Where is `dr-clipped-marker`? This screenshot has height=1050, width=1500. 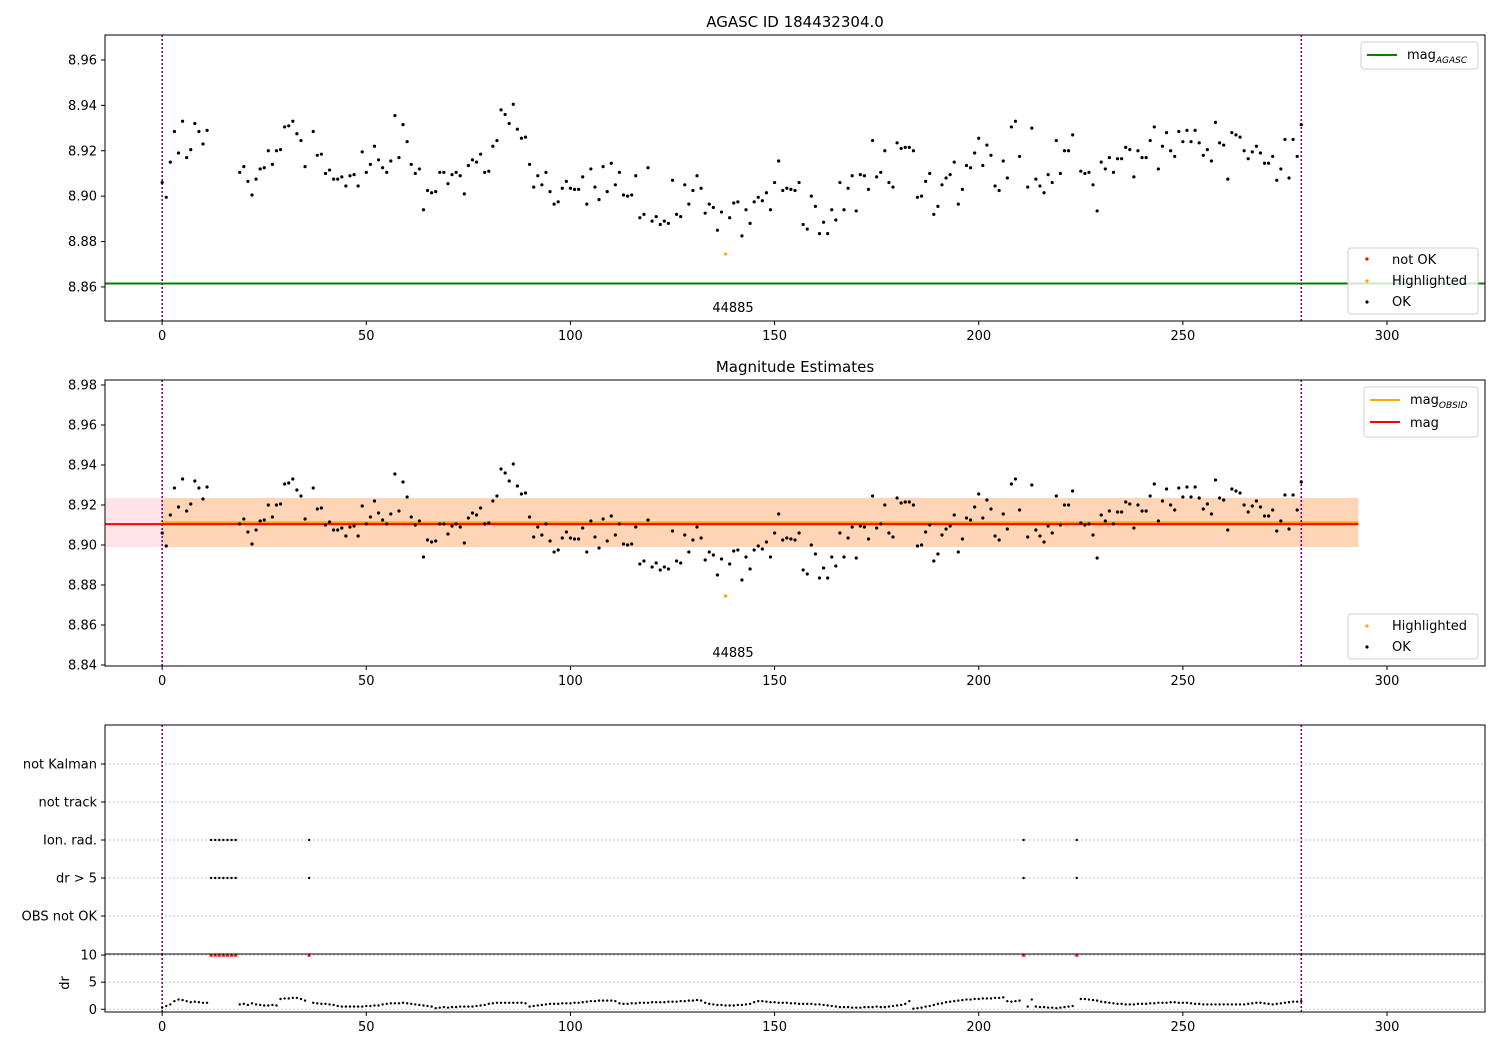
dr-clipped-marker is located at coordinates (227, 954).